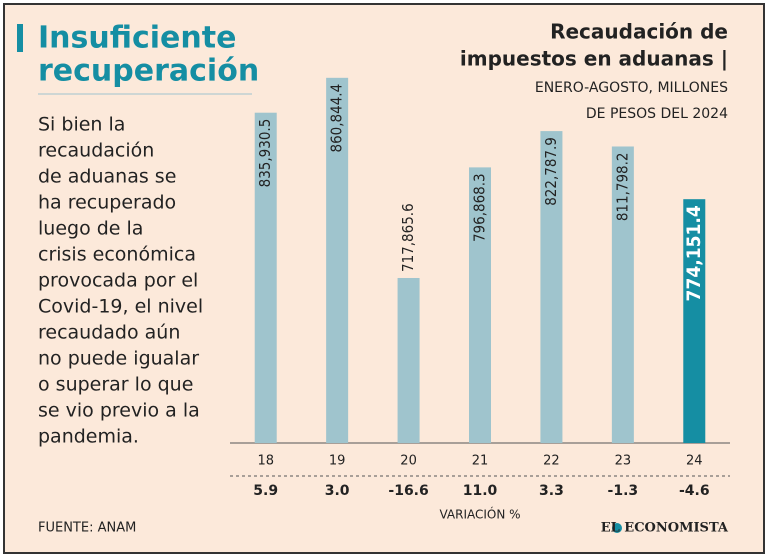 Image resolution: width=768 pixels, height=557 pixels. What do you see at coordinates (631, 88) in the screenshot?
I see `chart-subtitle: ENERO-AGOSTO, MILLONES` at bounding box center [631, 88].